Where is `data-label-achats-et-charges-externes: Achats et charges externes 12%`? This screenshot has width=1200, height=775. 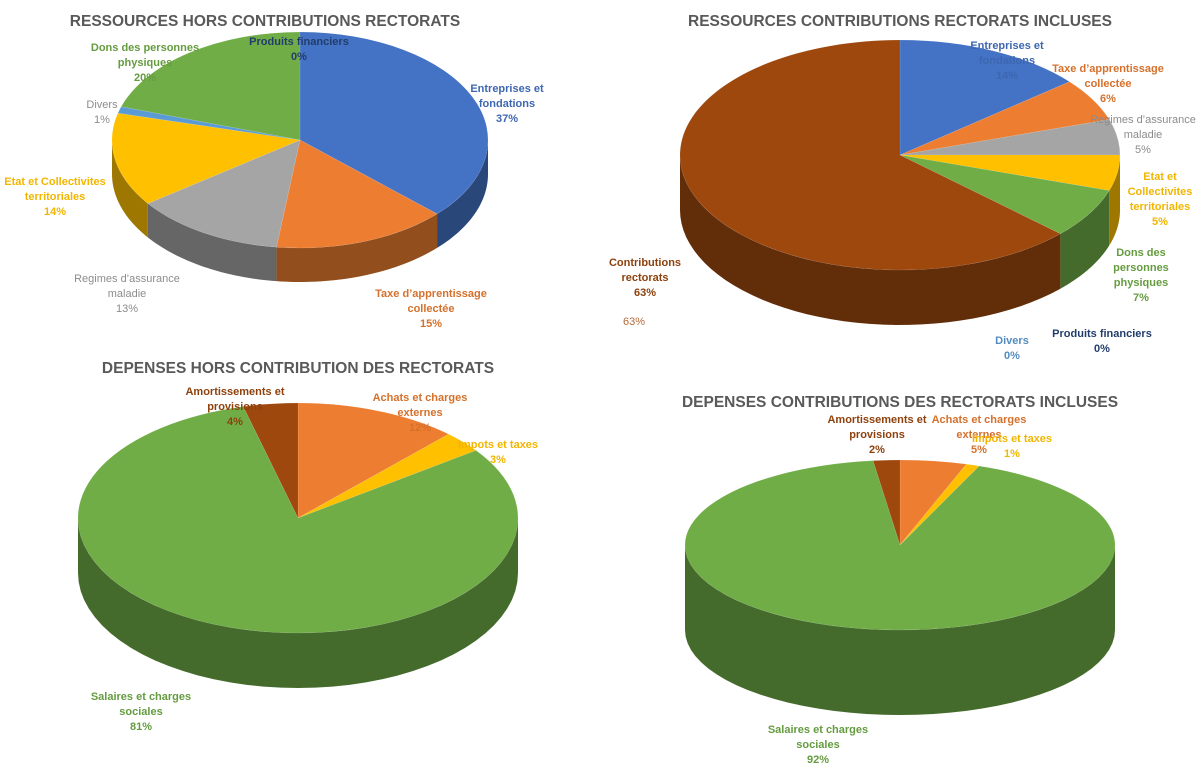 data-label-achats-et-charges-externes: Achats et charges externes 12% is located at coordinates (420, 413).